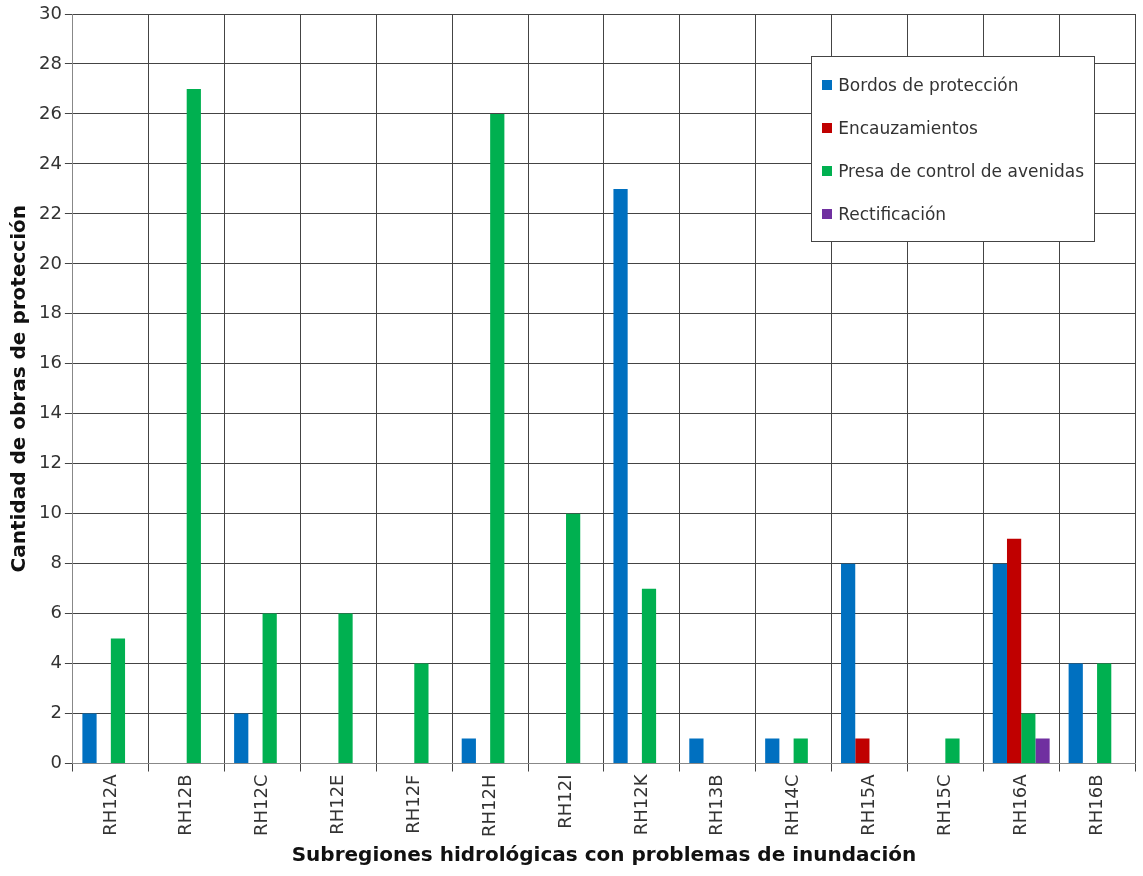 The height and width of the screenshot is (876, 1143). Describe the element at coordinates (961, 170) in the screenshot. I see `legend-label: Presa de control de avenidas` at that location.